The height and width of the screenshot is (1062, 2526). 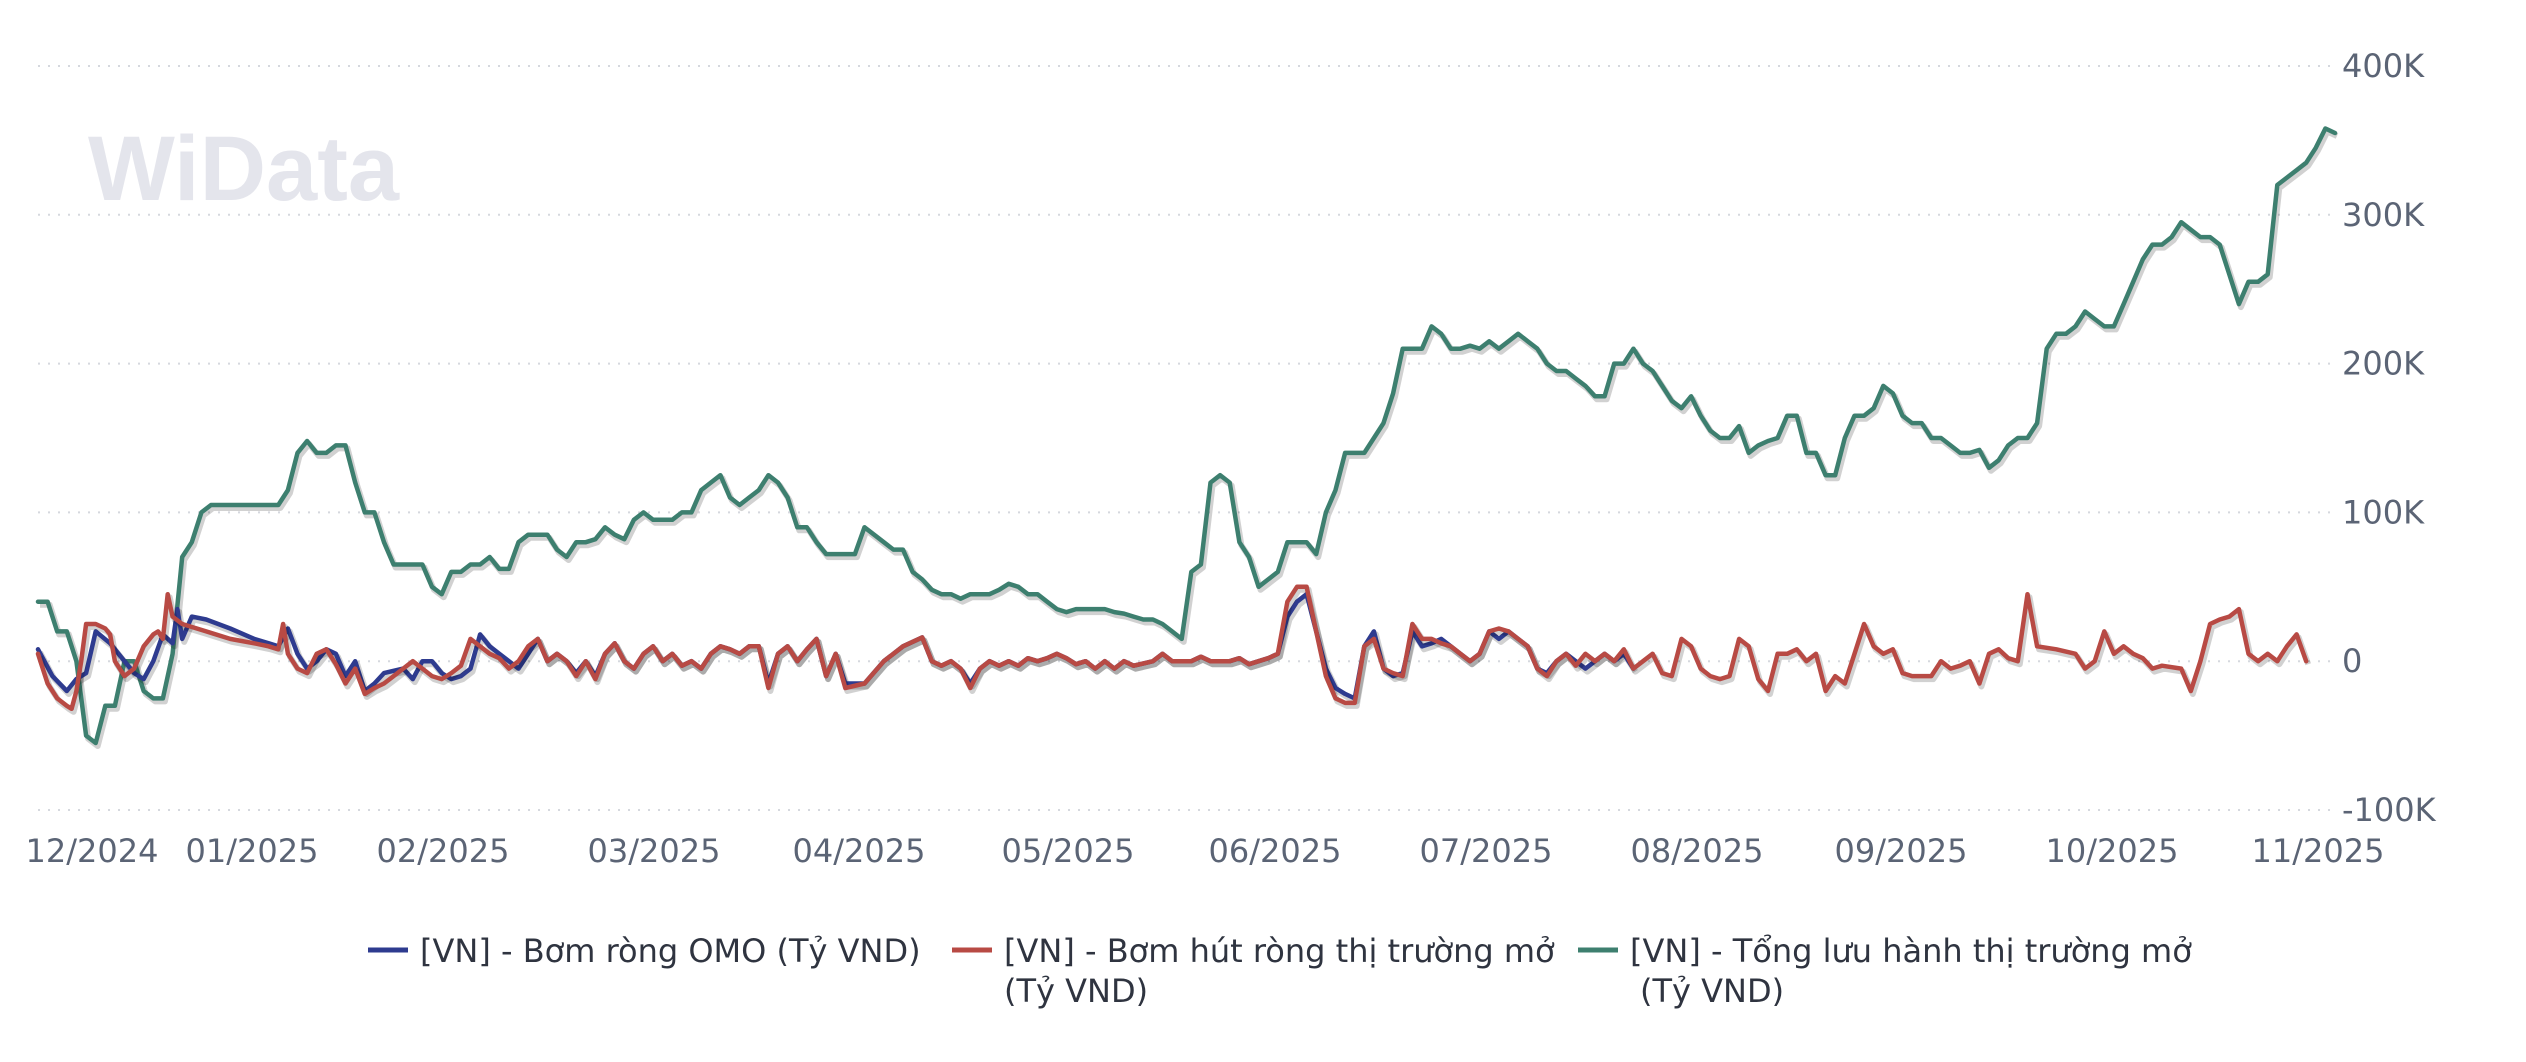 What do you see at coordinates (670, 951) in the screenshot?
I see `legend-label: [VN] - Bơm ròng OMO (Tỷ VND)` at bounding box center [670, 951].